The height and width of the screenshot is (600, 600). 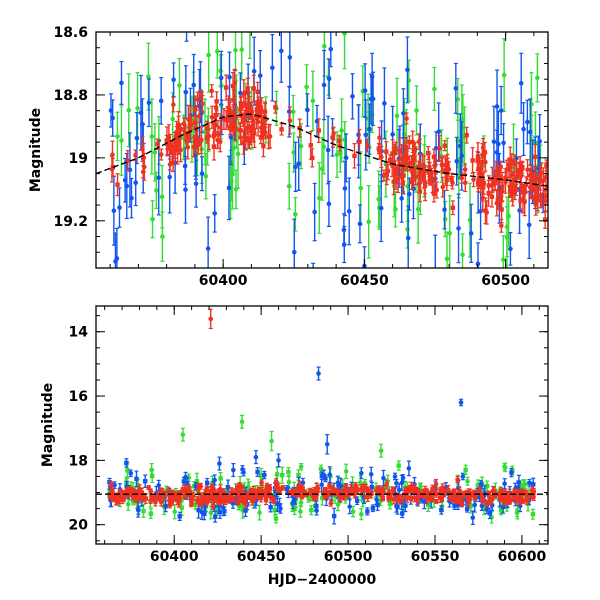 I want to click on top-trend-line, so click(x=322, y=150).